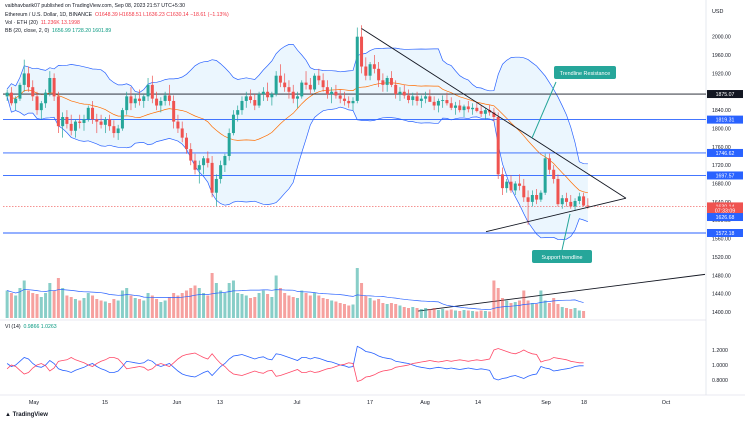 This screenshot has height=422, width=745. What do you see at coordinates (720, 351) in the screenshot?
I see `vi-tick-label: 1.2000` at bounding box center [720, 351].